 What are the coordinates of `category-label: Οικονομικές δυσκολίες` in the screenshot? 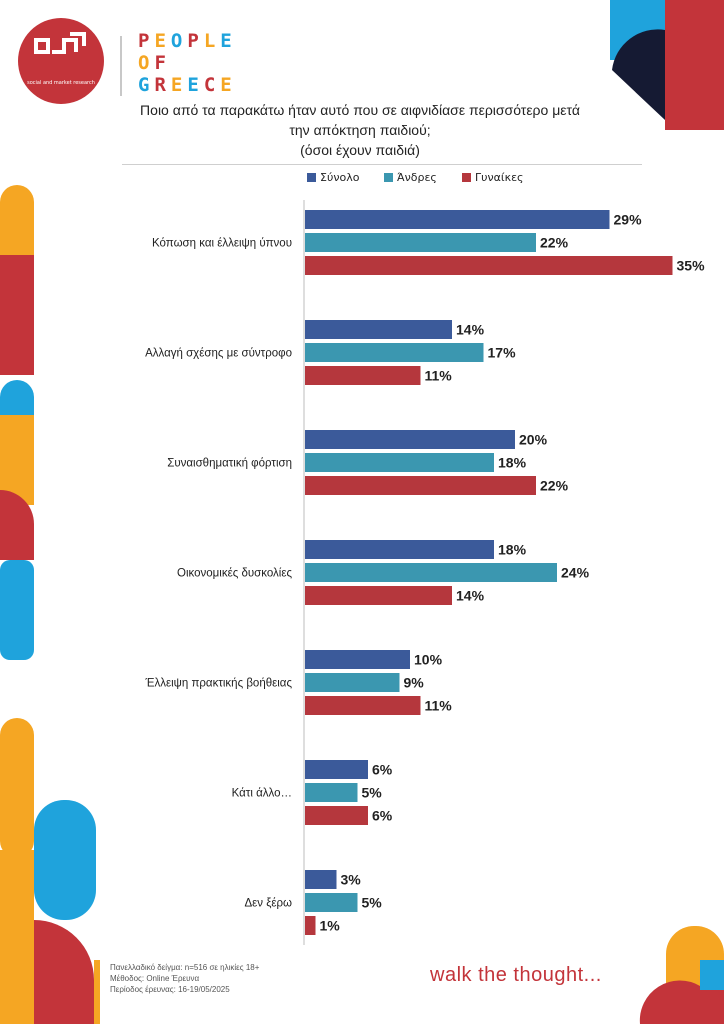 It's located at (234, 574).